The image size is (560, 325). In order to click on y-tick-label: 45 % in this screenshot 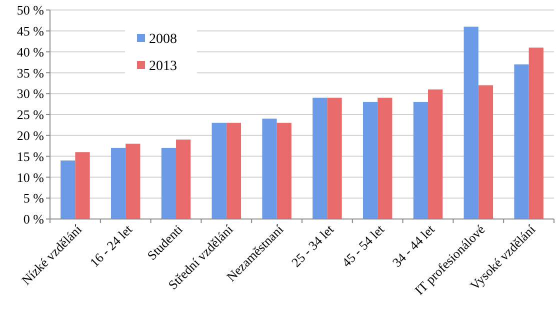, I will do `click(30, 30)`.